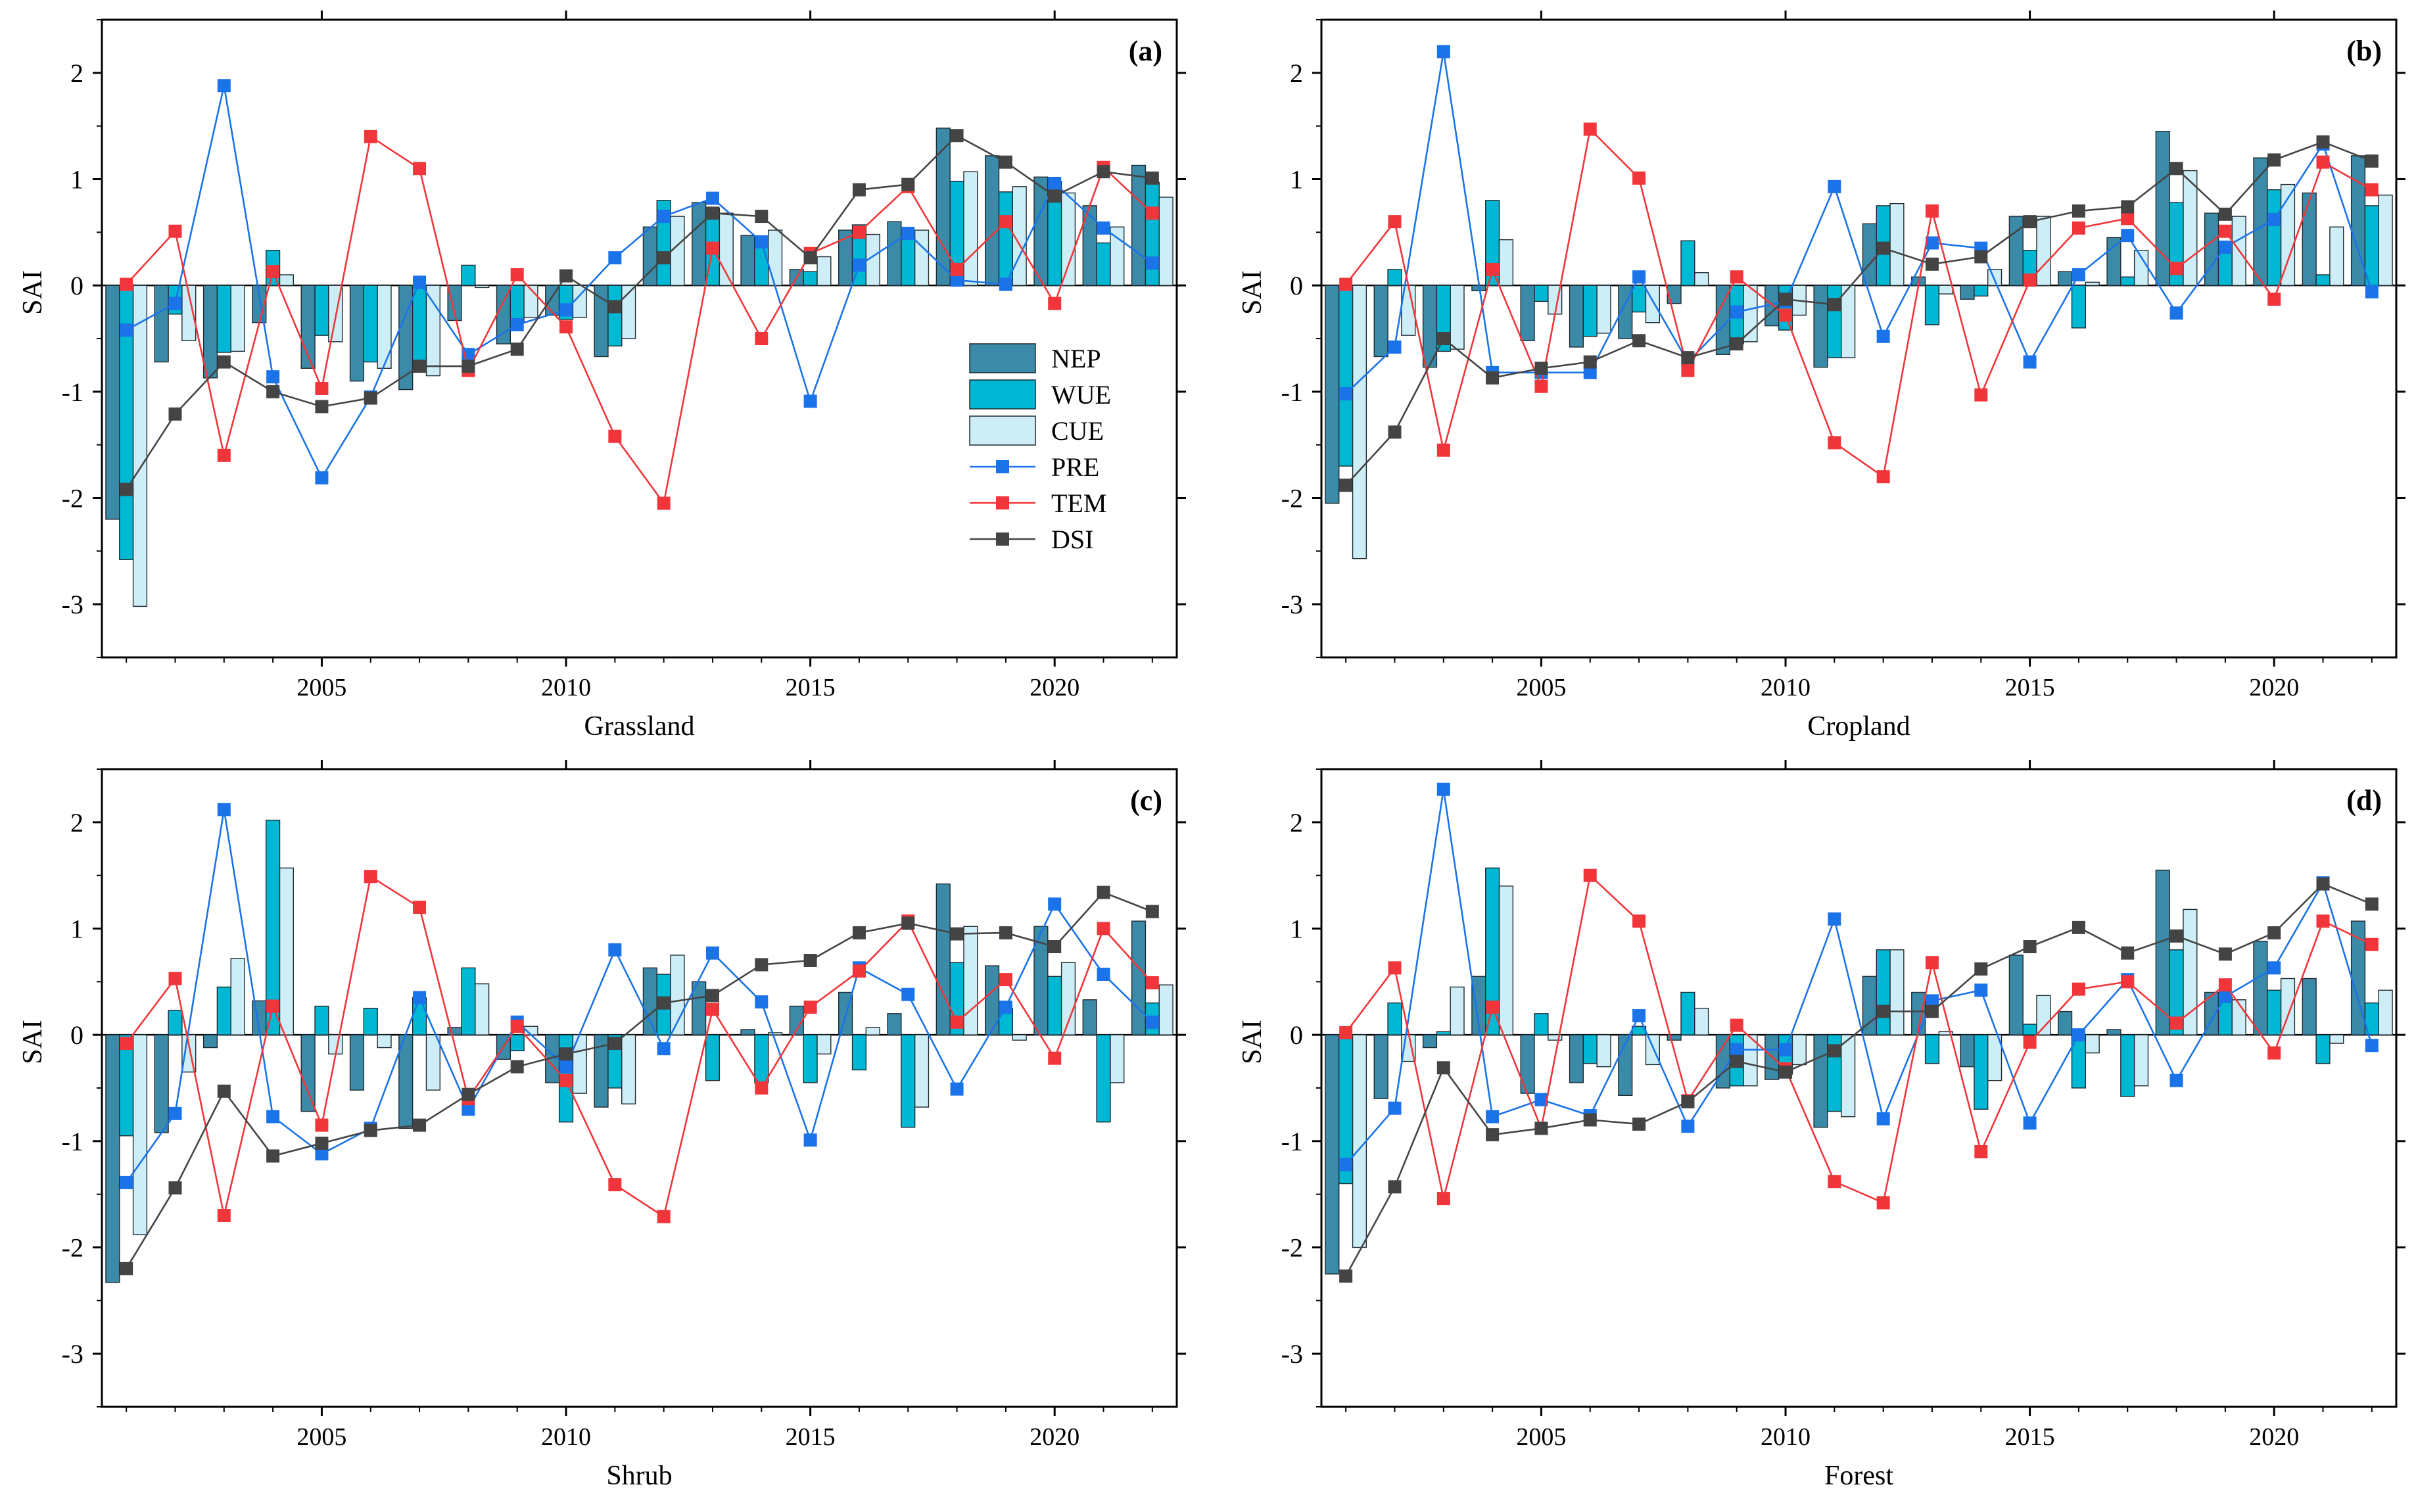 The width and height of the screenshot is (2416, 1512). I want to click on x-tick-label: 2020, so click(1054, 687).